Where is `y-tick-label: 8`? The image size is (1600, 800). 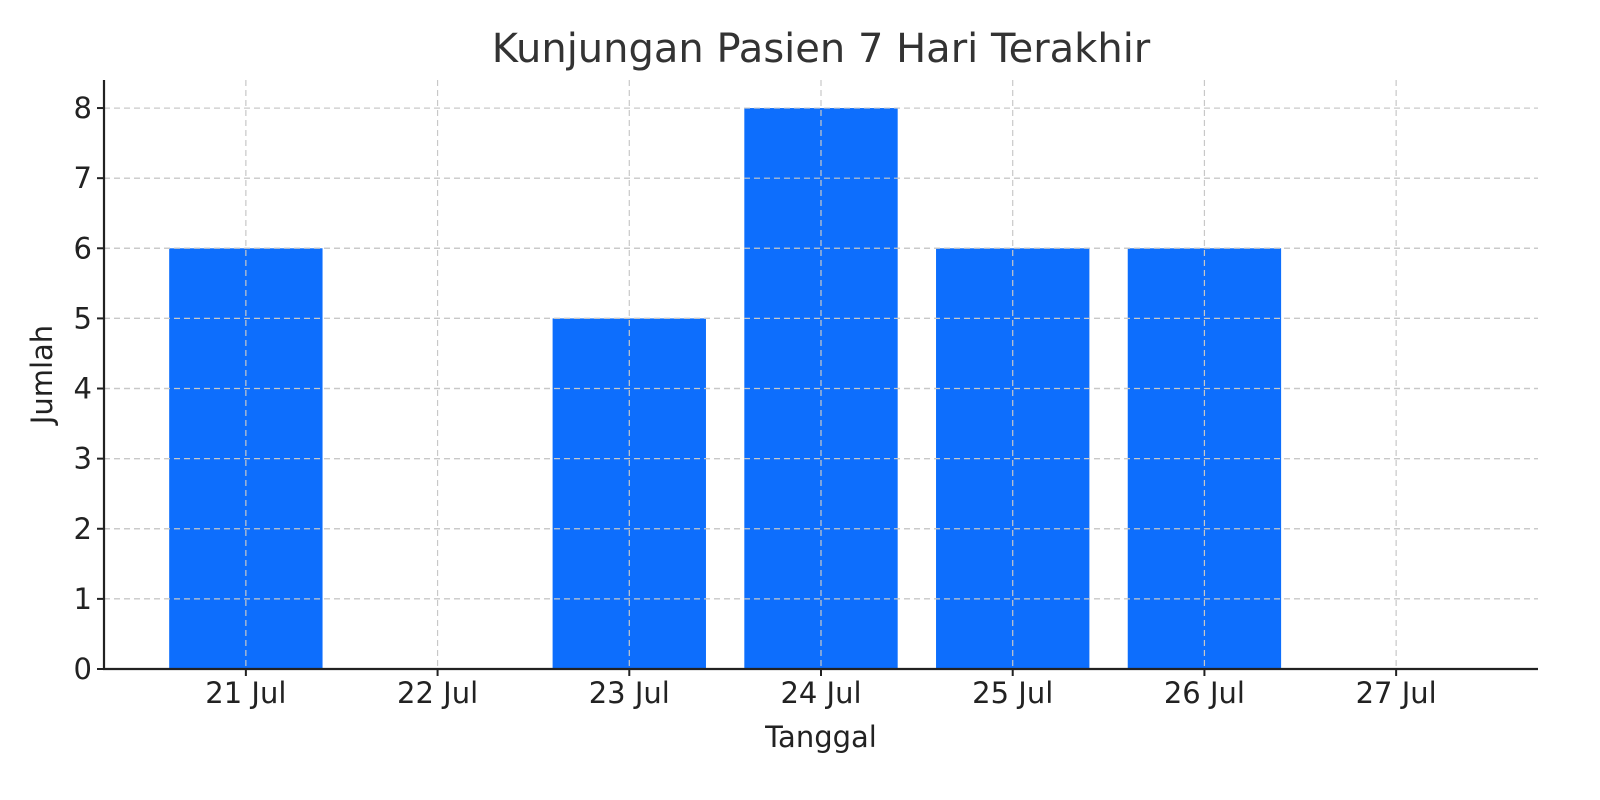 y-tick-label: 8 is located at coordinates (83, 108).